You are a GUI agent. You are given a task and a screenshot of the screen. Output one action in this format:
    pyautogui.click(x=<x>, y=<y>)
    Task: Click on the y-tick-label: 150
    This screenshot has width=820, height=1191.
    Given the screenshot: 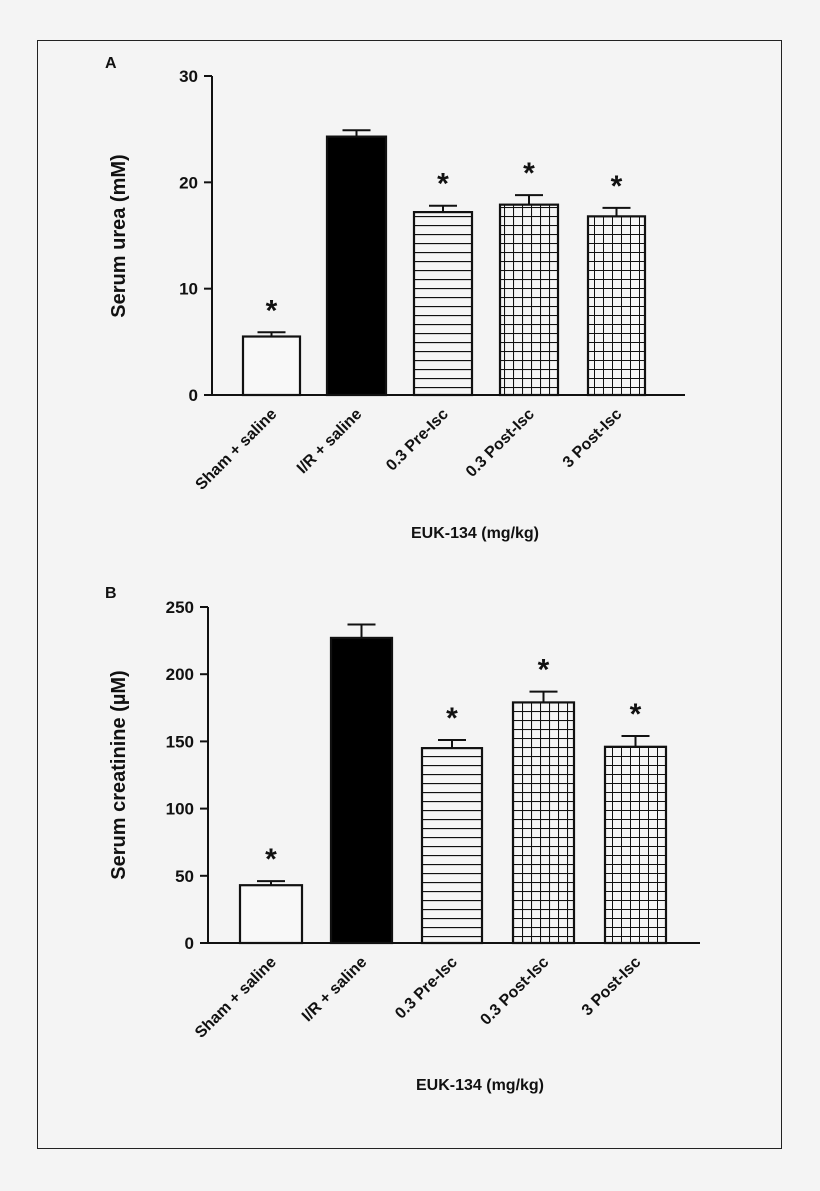 What is the action you would take?
    pyautogui.click(x=180, y=741)
    